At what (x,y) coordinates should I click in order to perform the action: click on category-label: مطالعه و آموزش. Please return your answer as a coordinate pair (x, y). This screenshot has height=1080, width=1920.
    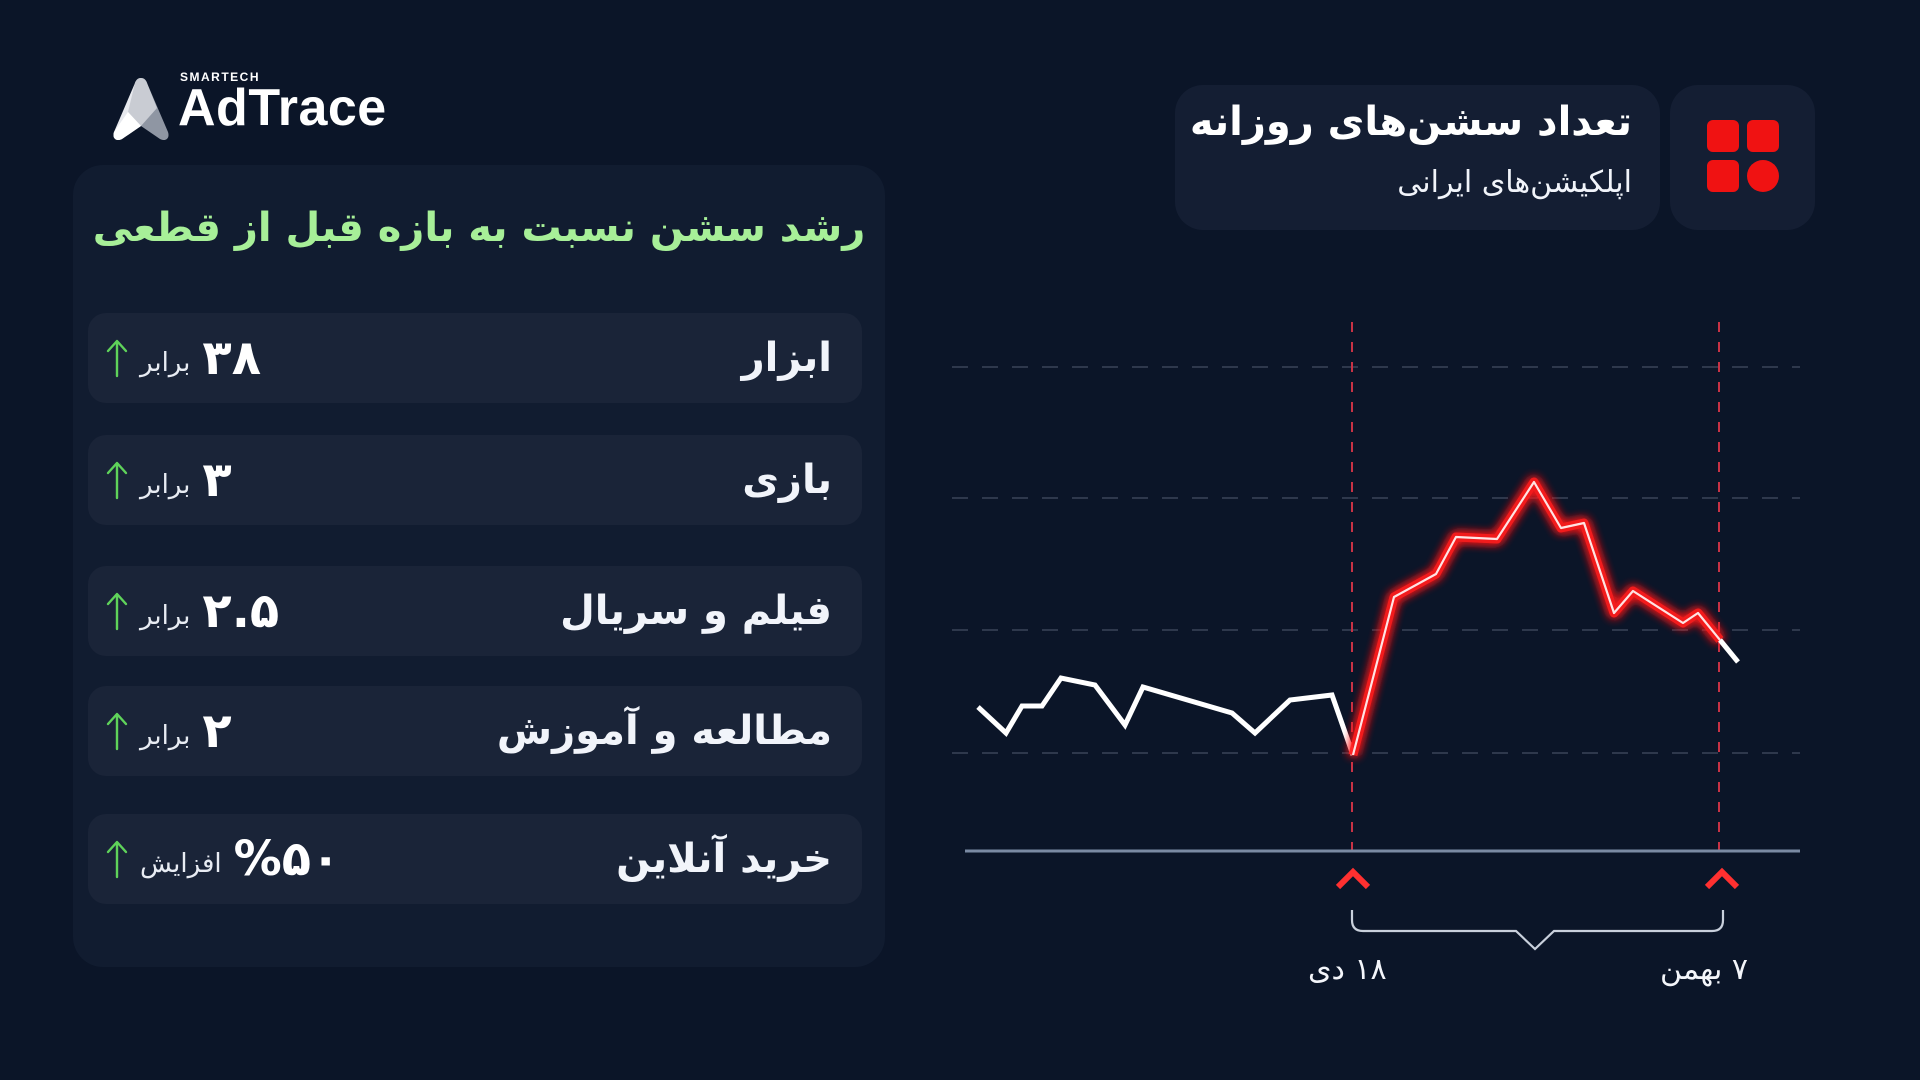
    Looking at the image, I should click on (664, 731).